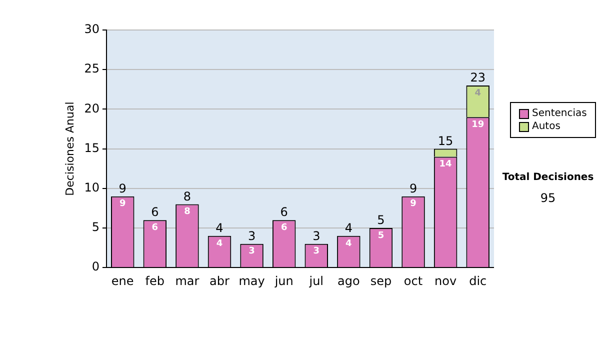 The image size is (600, 340). I want to click on x-tick-label: mar, so click(187, 281).